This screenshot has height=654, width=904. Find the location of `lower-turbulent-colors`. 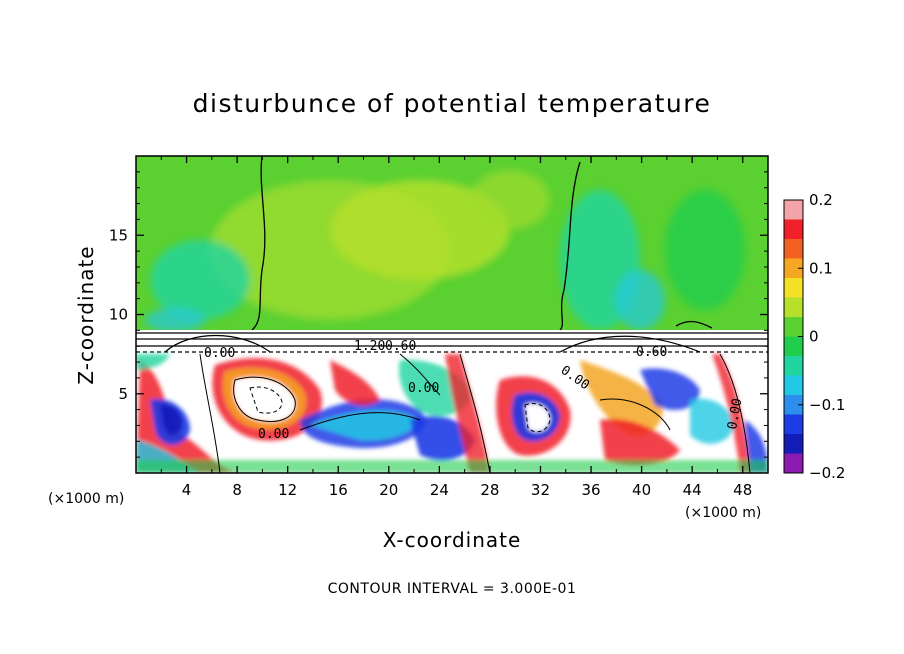

lower-turbulent-colors is located at coordinates (452, 413).